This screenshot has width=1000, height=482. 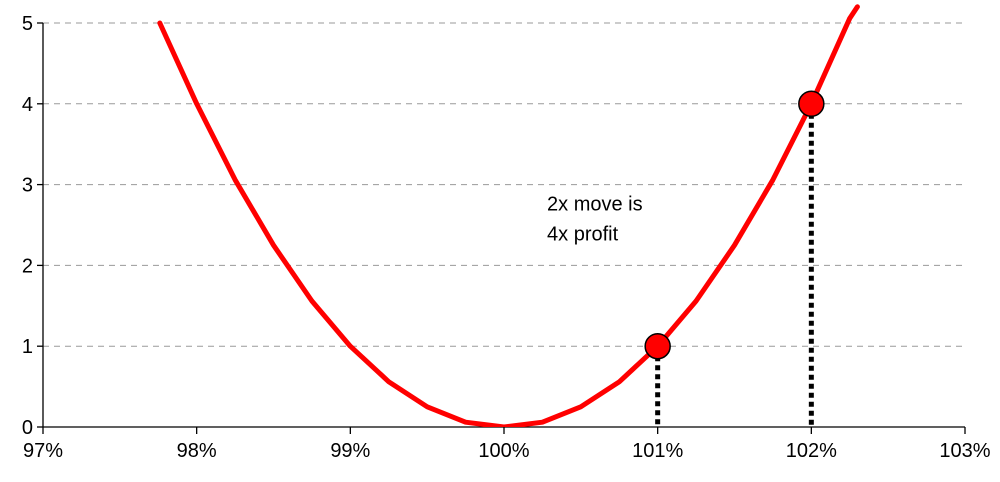 What do you see at coordinates (27, 428) in the screenshot?
I see `y-tick-label-0: 0` at bounding box center [27, 428].